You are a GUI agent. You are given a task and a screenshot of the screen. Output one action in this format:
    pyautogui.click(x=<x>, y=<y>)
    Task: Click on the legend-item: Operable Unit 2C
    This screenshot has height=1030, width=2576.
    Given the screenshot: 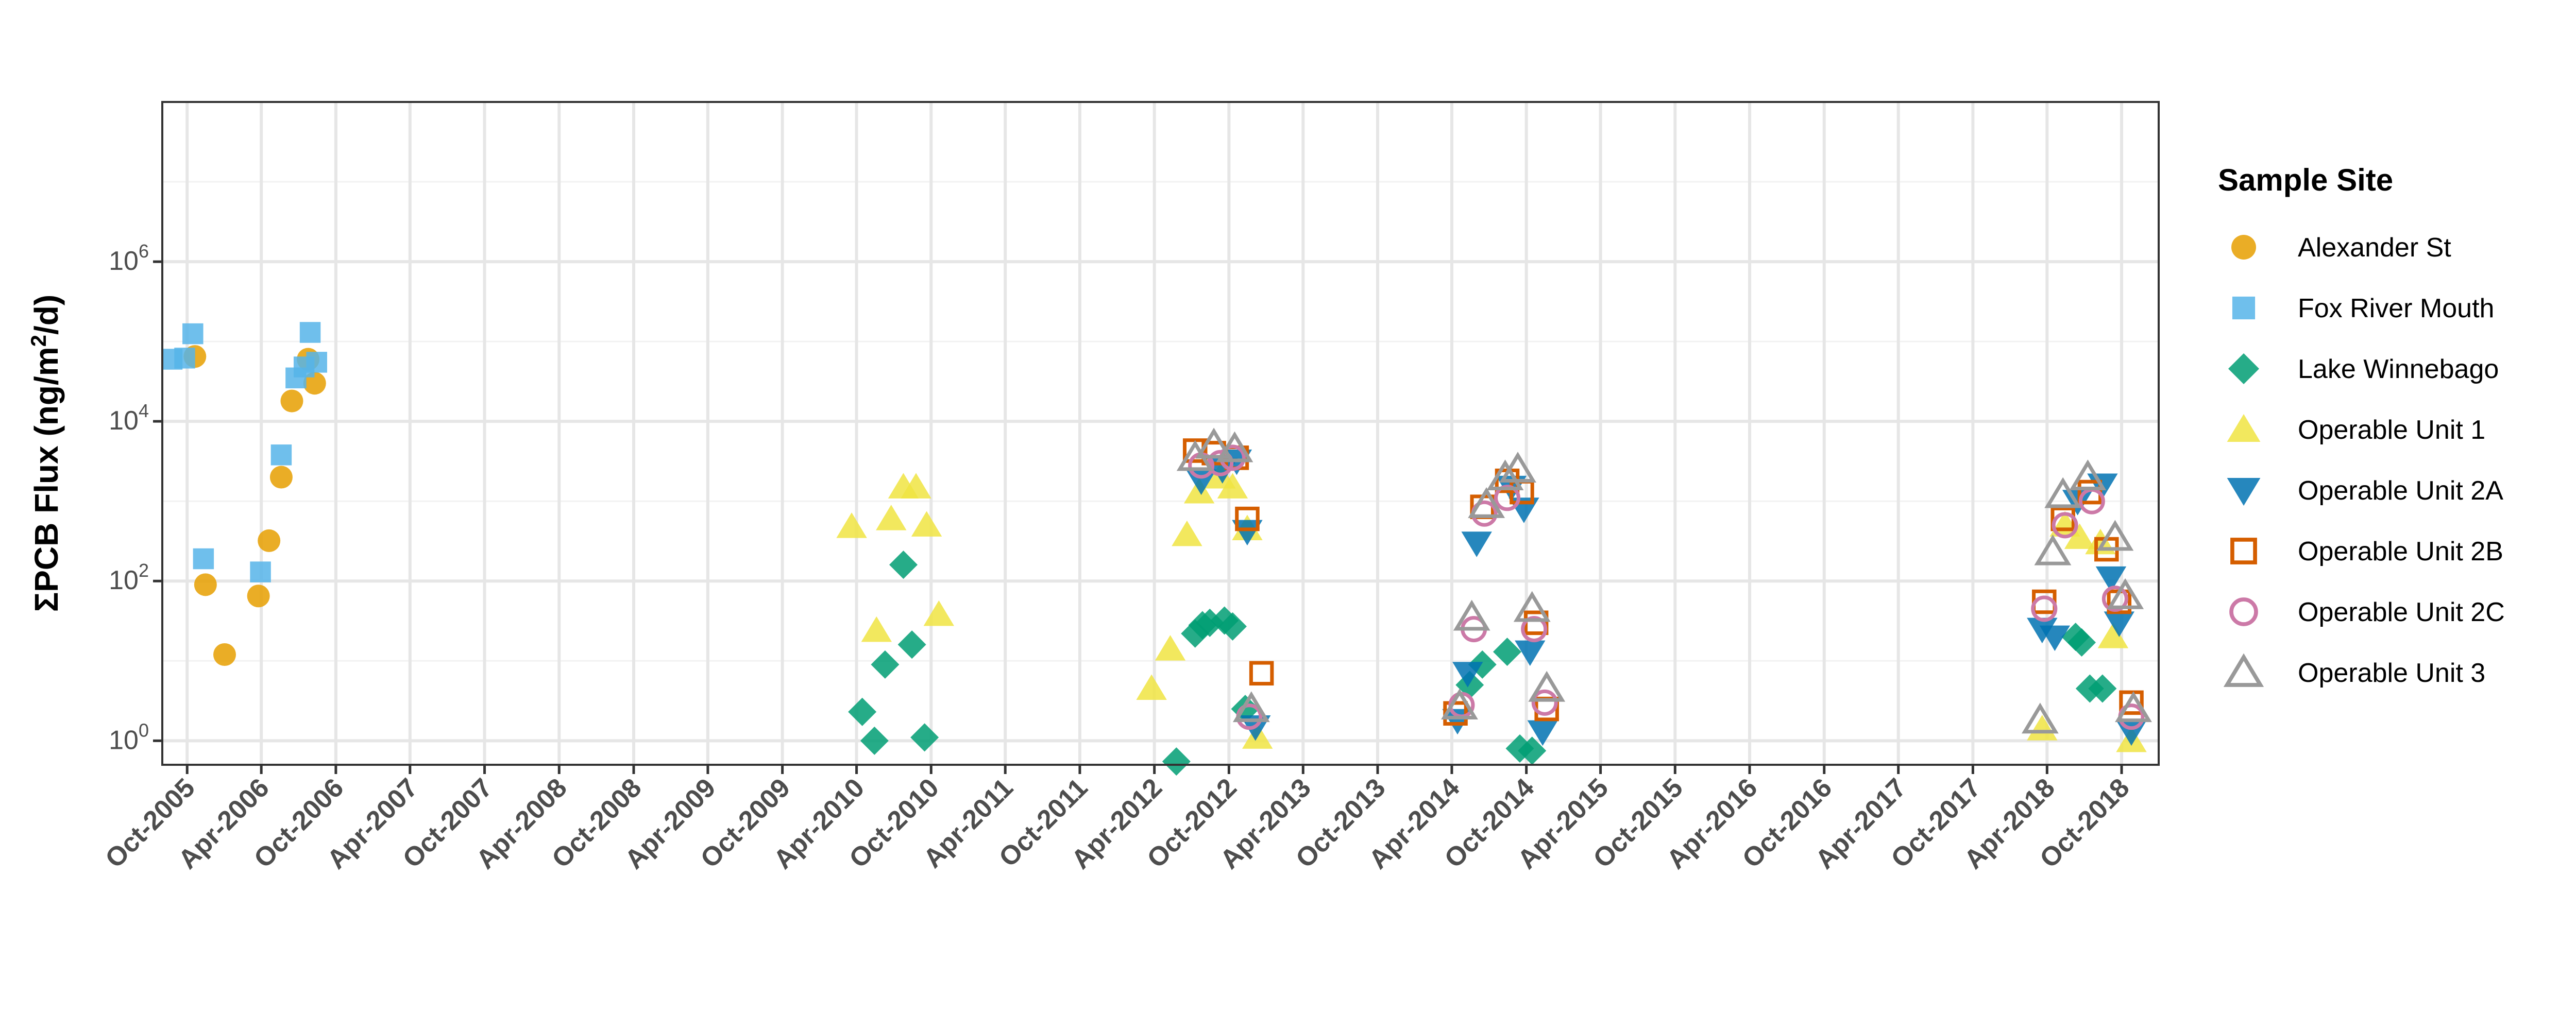 What is the action you would take?
    pyautogui.click(x=2367, y=612)
    